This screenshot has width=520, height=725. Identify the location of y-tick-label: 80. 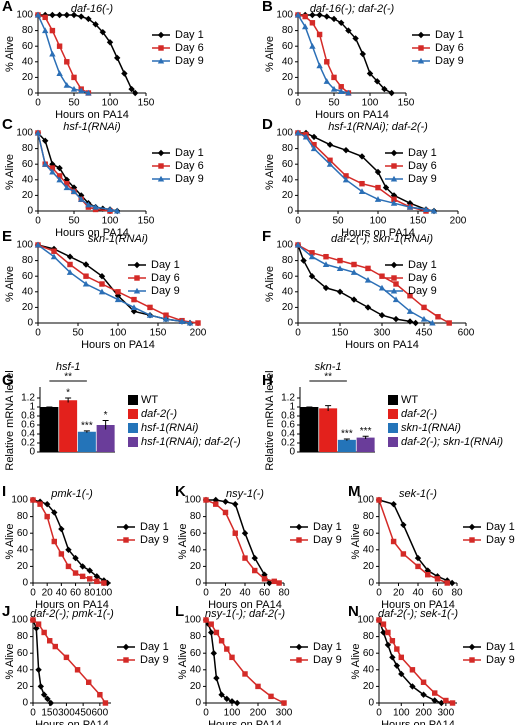
(196, 636).